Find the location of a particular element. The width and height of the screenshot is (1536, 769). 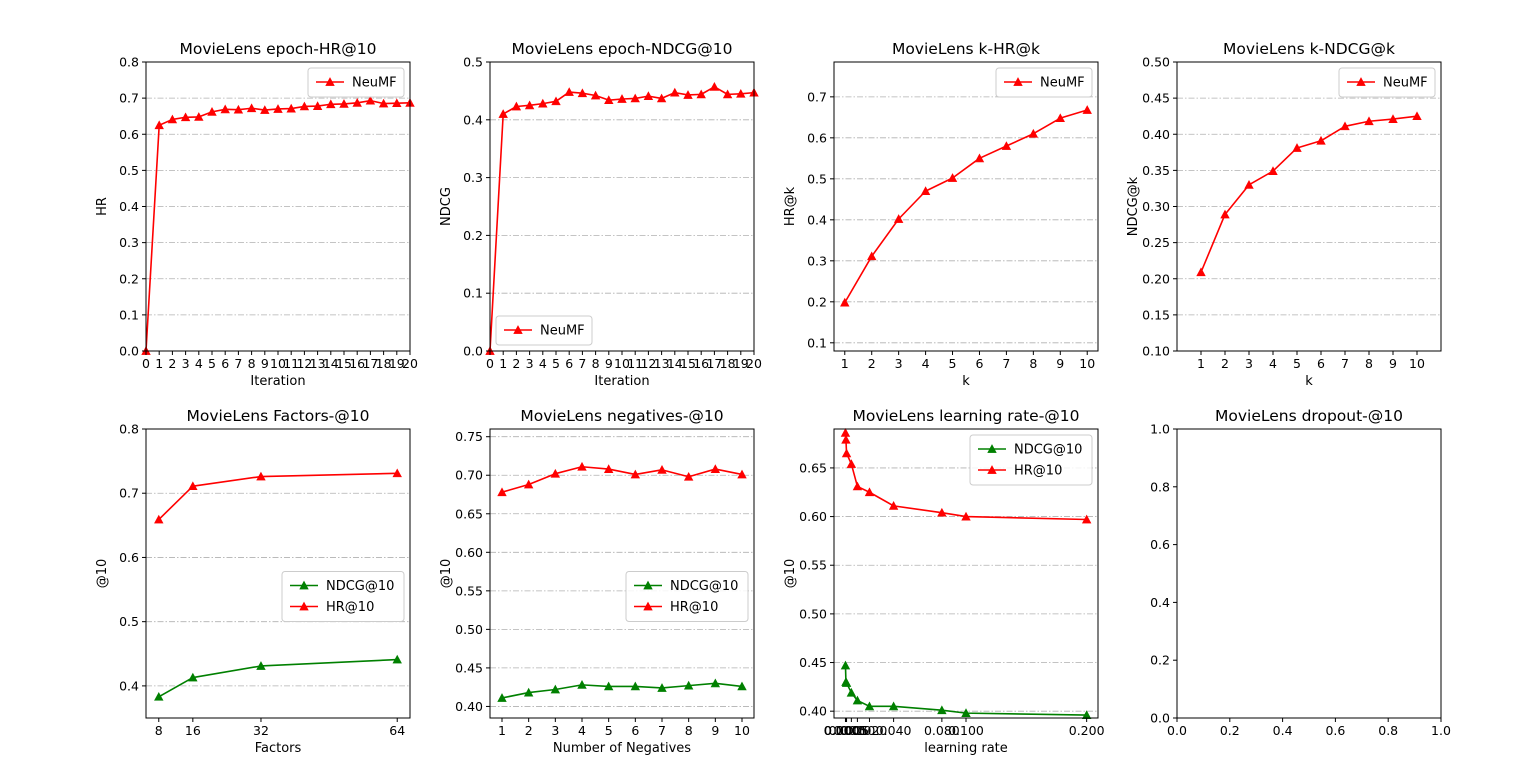

x-tick-label: 3 is located at coordinates (1249, 363).